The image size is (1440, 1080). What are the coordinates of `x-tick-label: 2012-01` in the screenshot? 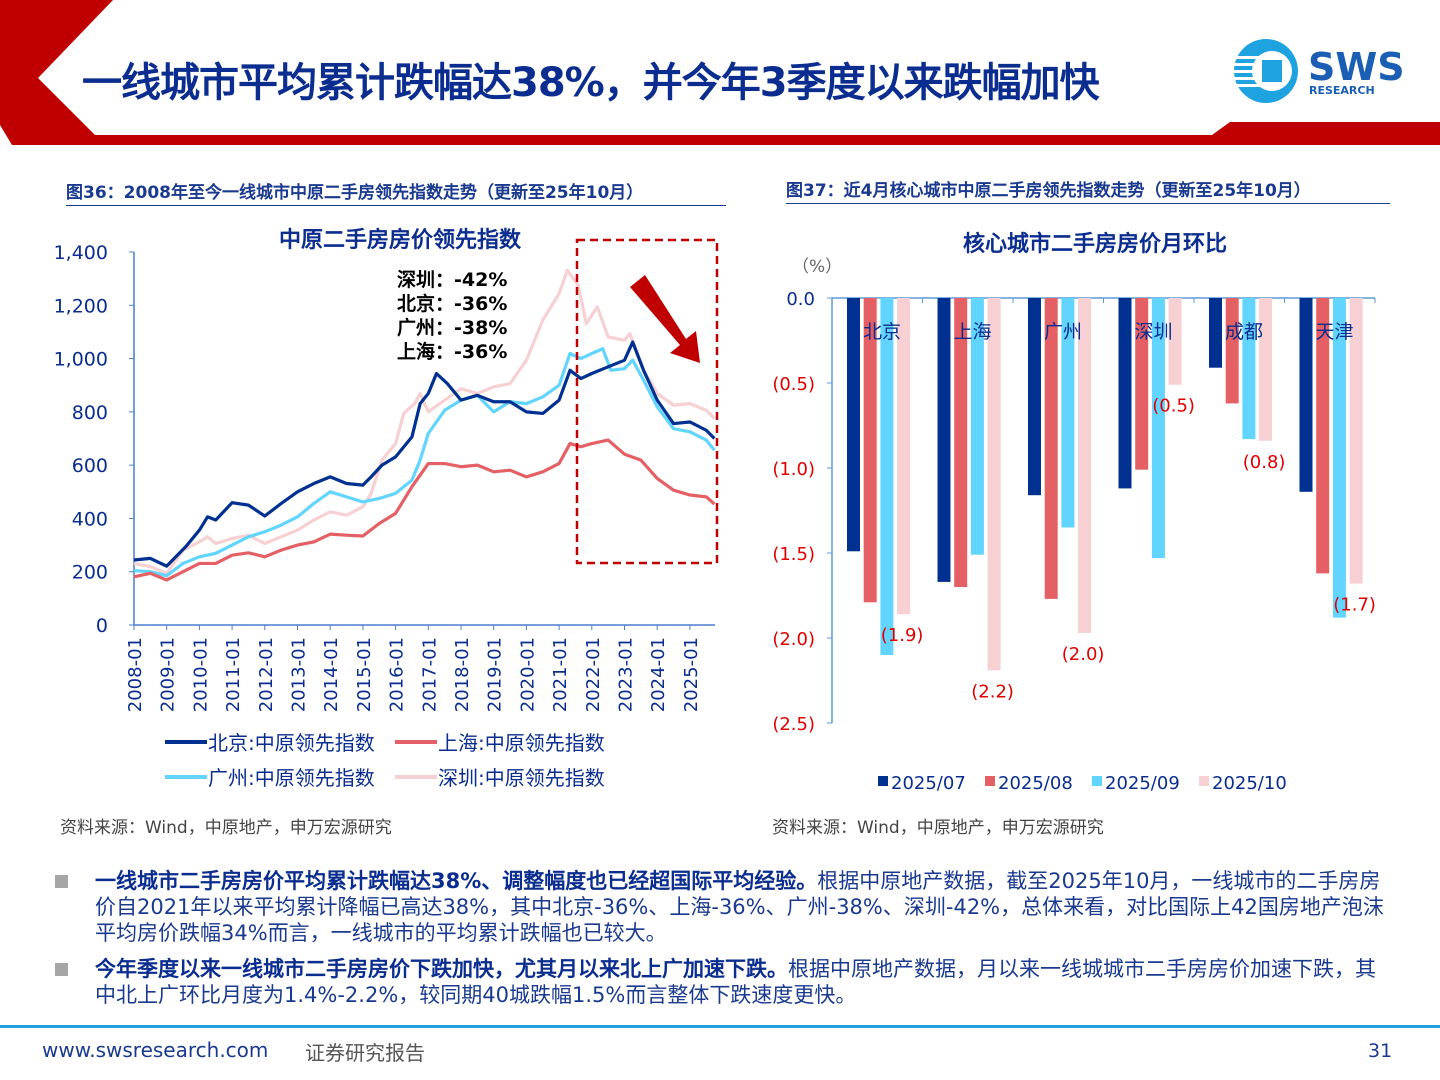 It's located at (266, 674).